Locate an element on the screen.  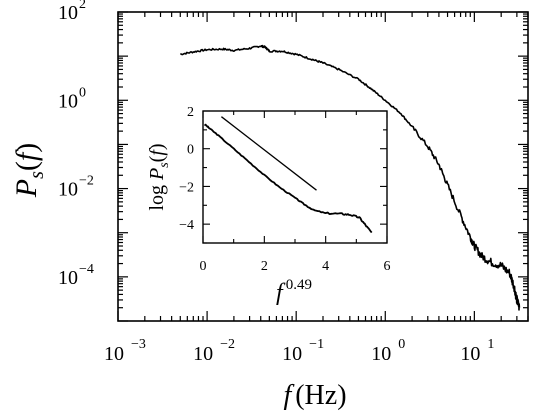
x-tick-label-exponent: −2 is located at coordinates (227, 344).